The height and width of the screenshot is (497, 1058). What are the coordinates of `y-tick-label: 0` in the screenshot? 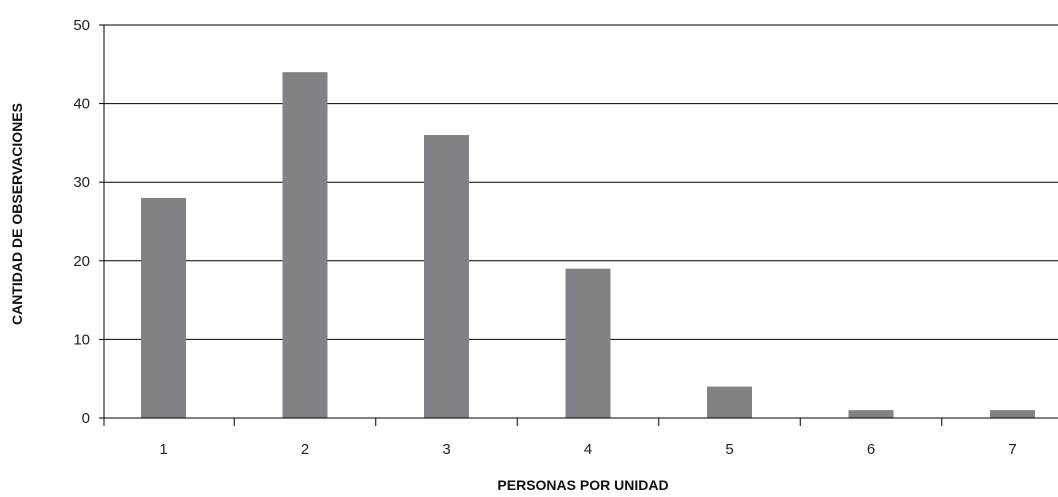 It's located at (86, 418).